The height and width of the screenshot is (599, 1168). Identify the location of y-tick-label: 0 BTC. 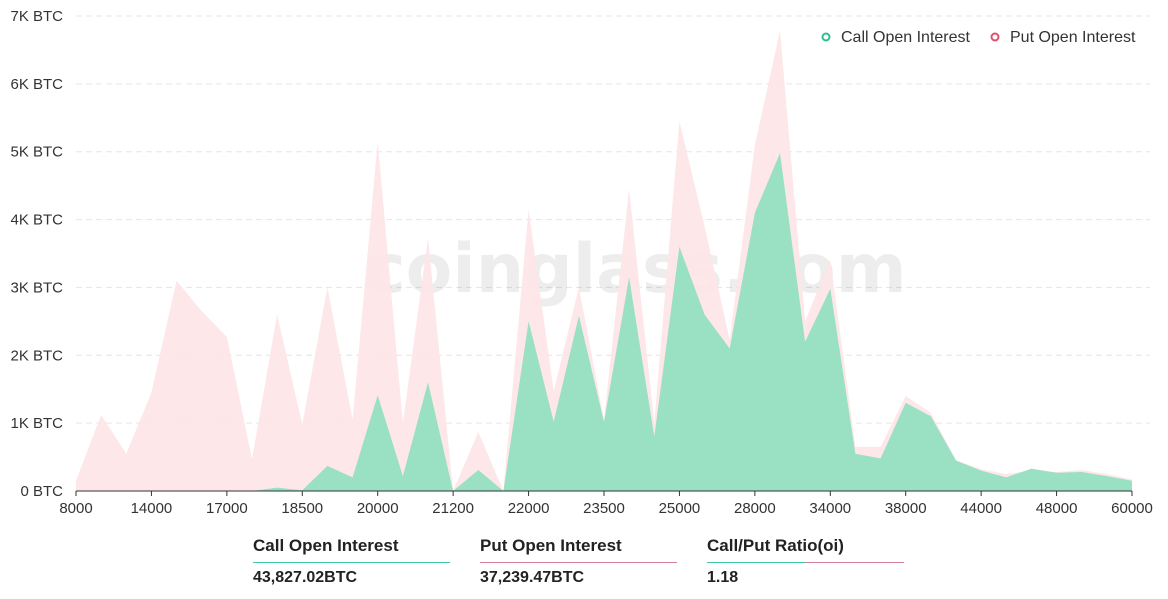
(41, 491).